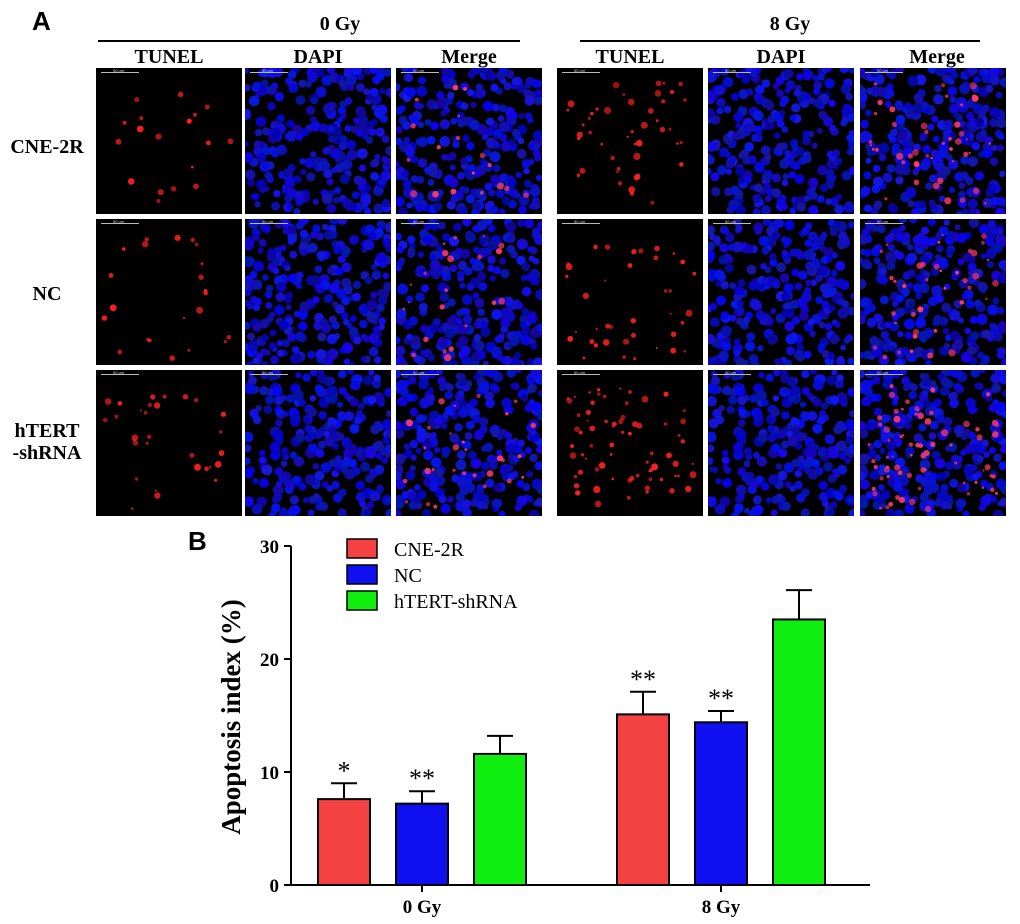 This screenshot has width=1020, height=924. What do you see at coordinates (41, 21) in the screenshot?
I see `panel-a-letter: A` at bounding box center [41, 21].